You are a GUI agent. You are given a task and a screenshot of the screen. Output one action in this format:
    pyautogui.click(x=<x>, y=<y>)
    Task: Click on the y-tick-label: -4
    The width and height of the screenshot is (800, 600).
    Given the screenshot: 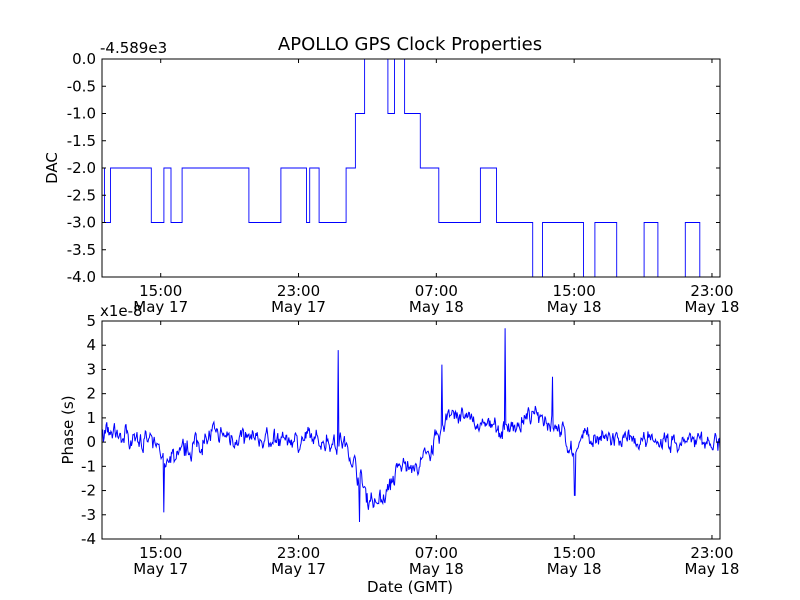 What is the action you would take?
    pyautogui.click(x=88, y=539)
    